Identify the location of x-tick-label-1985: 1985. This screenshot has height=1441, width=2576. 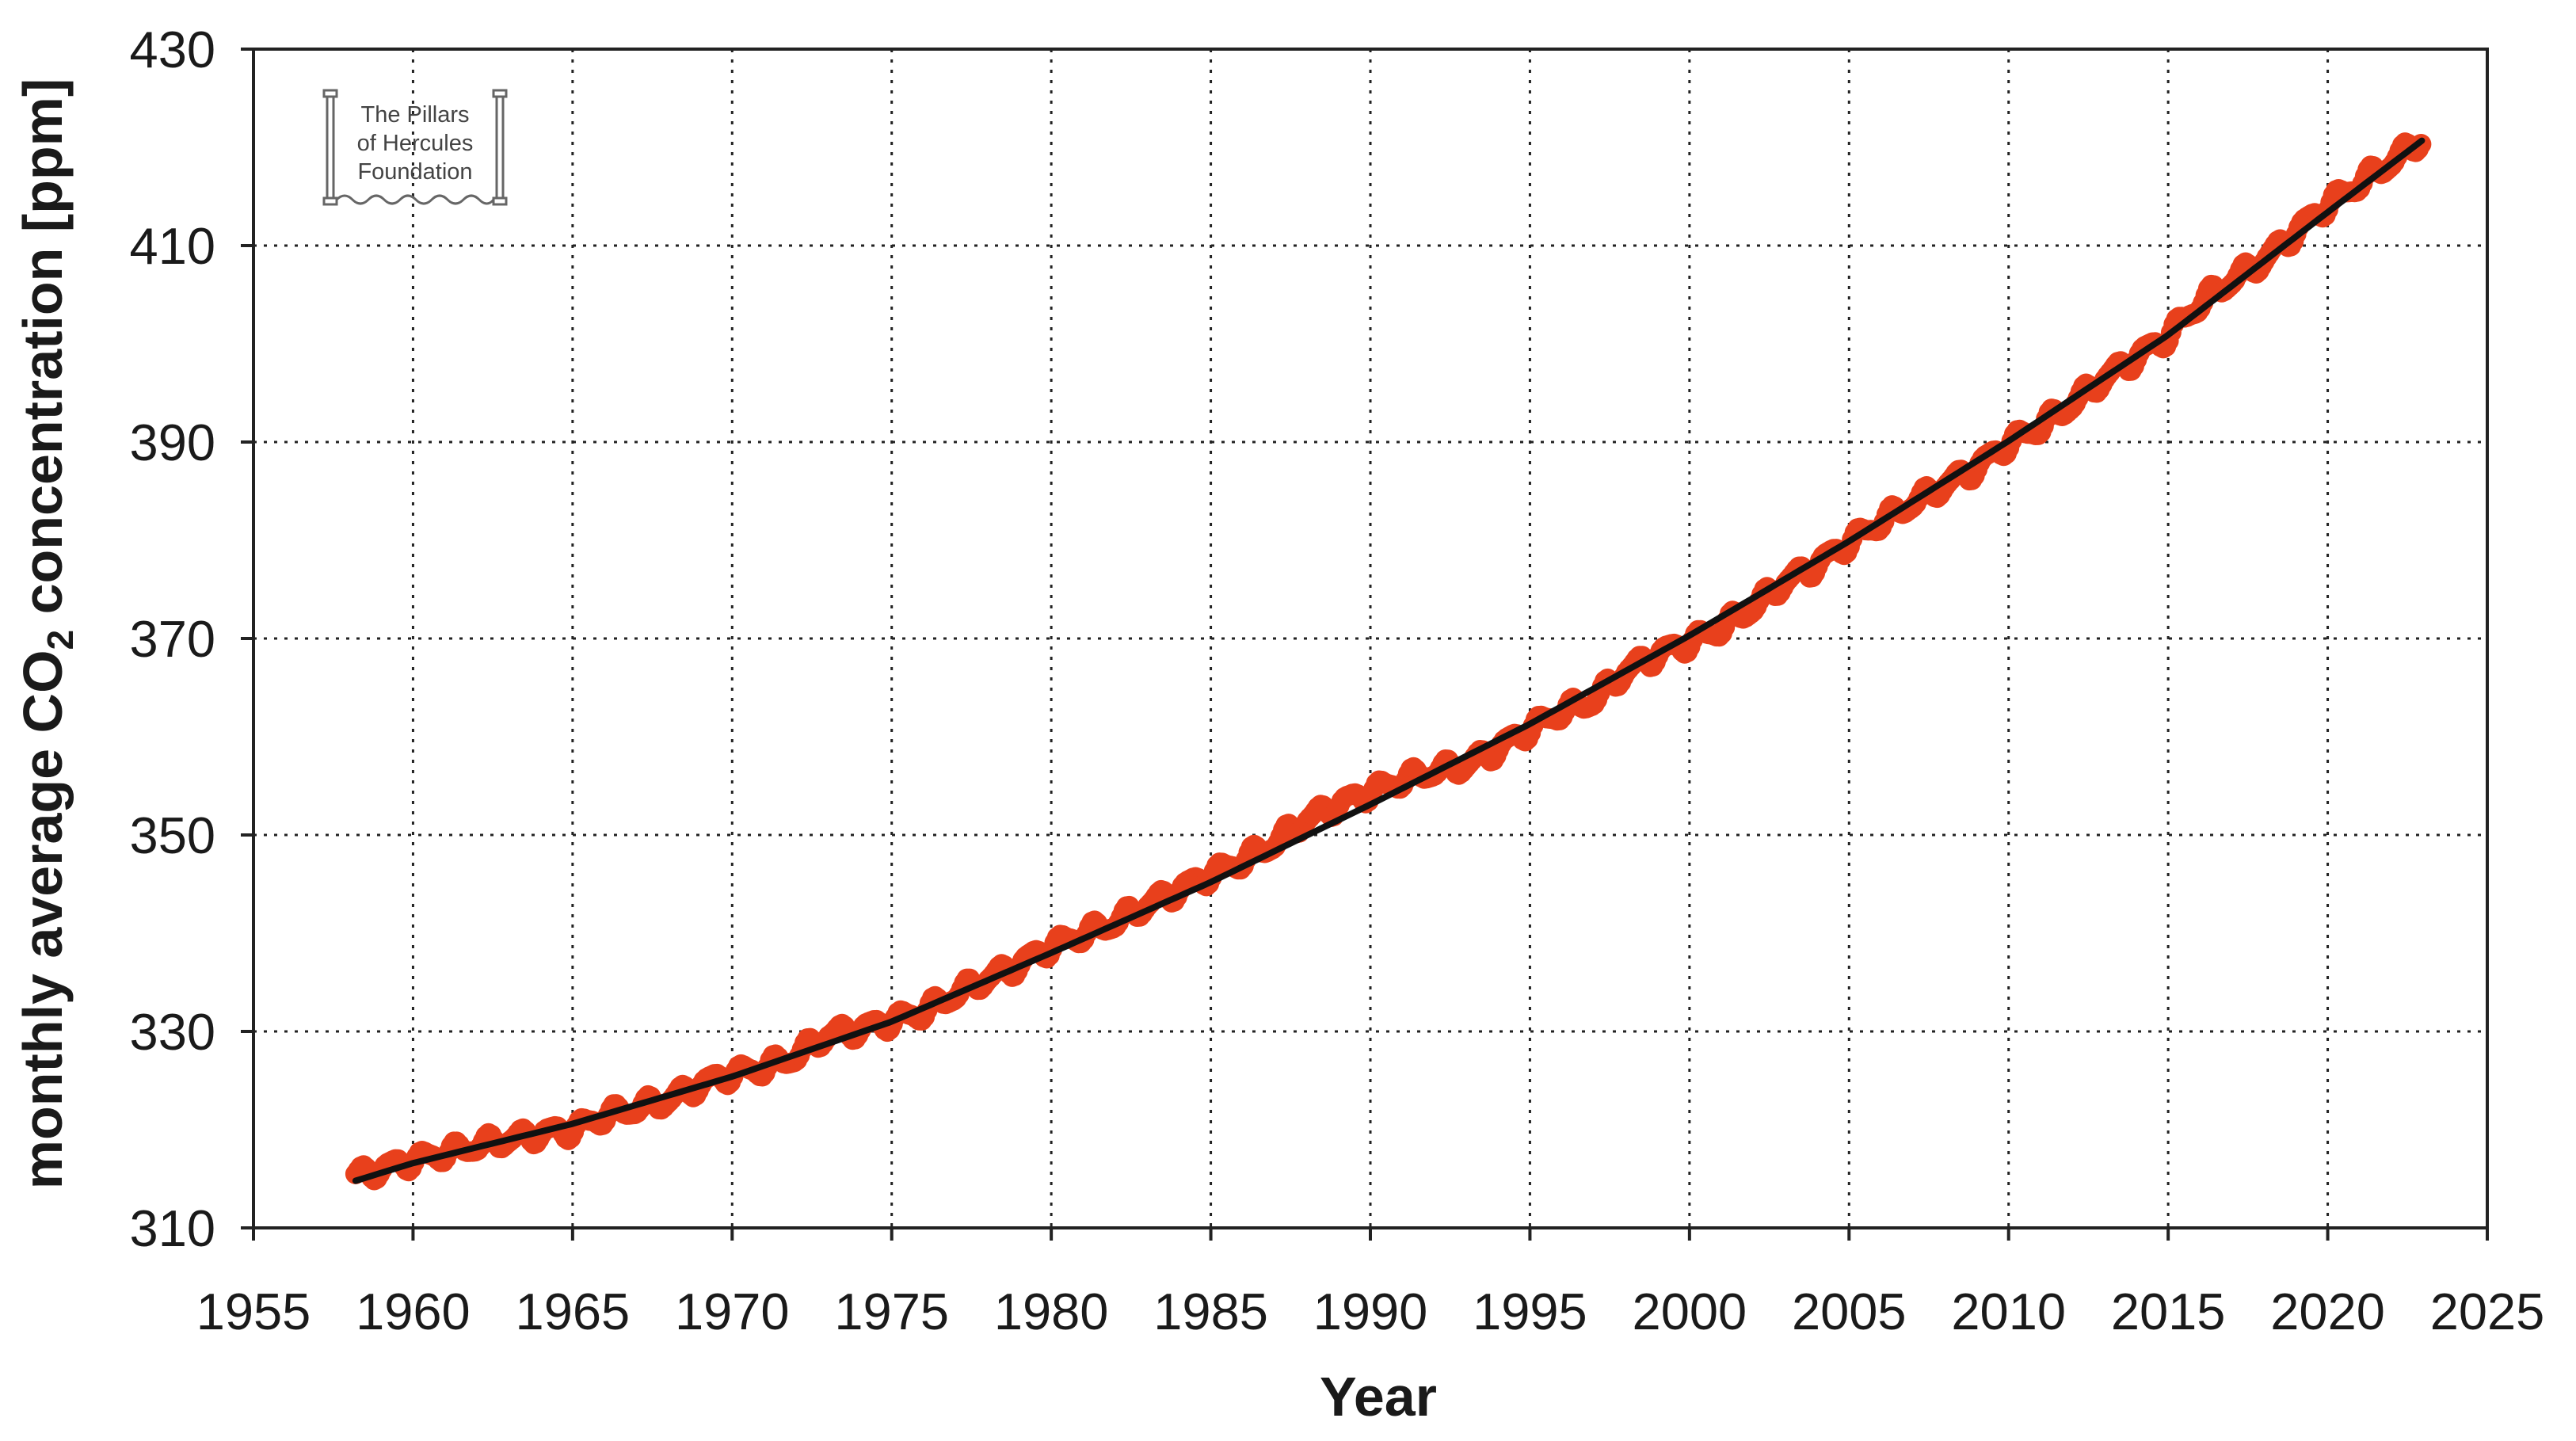
(1210, 1311).